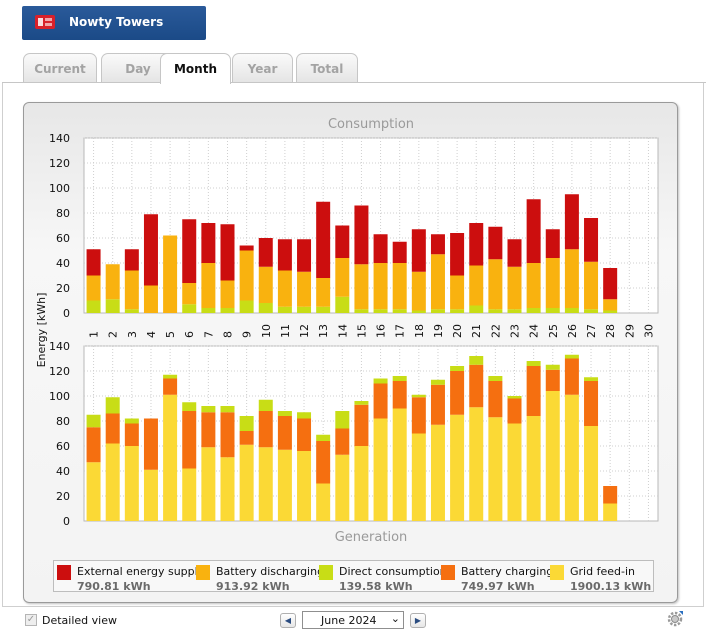  Describe the element at coordinates (203, 572) in the screenshot. I see `legend-swatch` at that location.